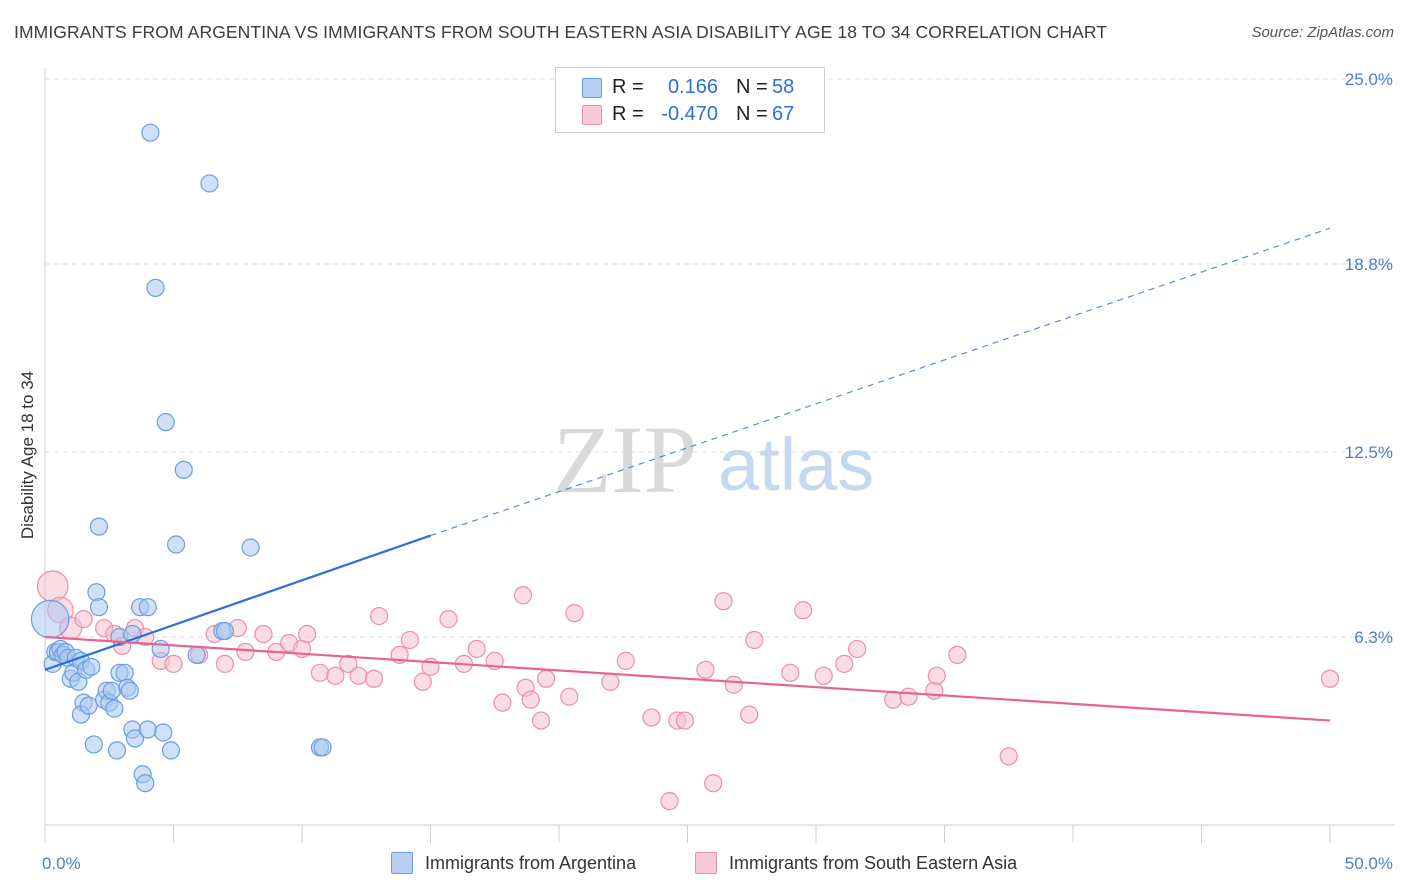 This screenshot has width=1406, height=892. Describe the element at coordinates (783, 113) in the screenshot. I see `legend-n-value: 67` at that location.